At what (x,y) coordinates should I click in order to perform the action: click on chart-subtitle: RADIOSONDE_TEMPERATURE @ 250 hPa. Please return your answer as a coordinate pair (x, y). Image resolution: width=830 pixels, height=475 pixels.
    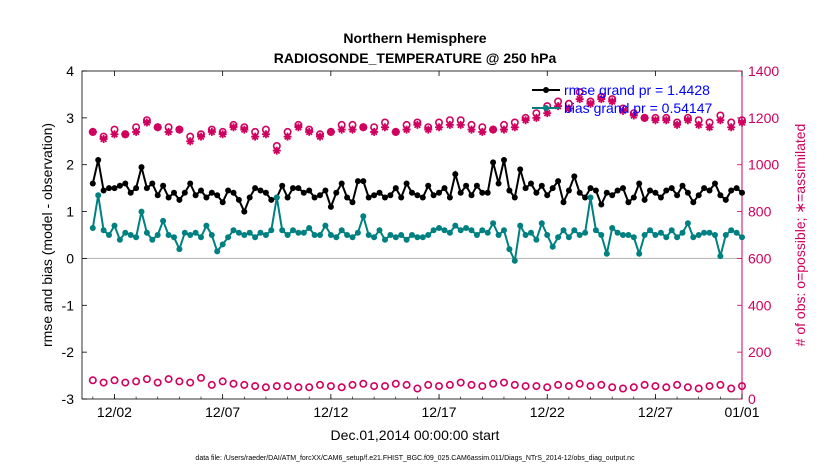
    Looking at the image, I should click on (415, 58).